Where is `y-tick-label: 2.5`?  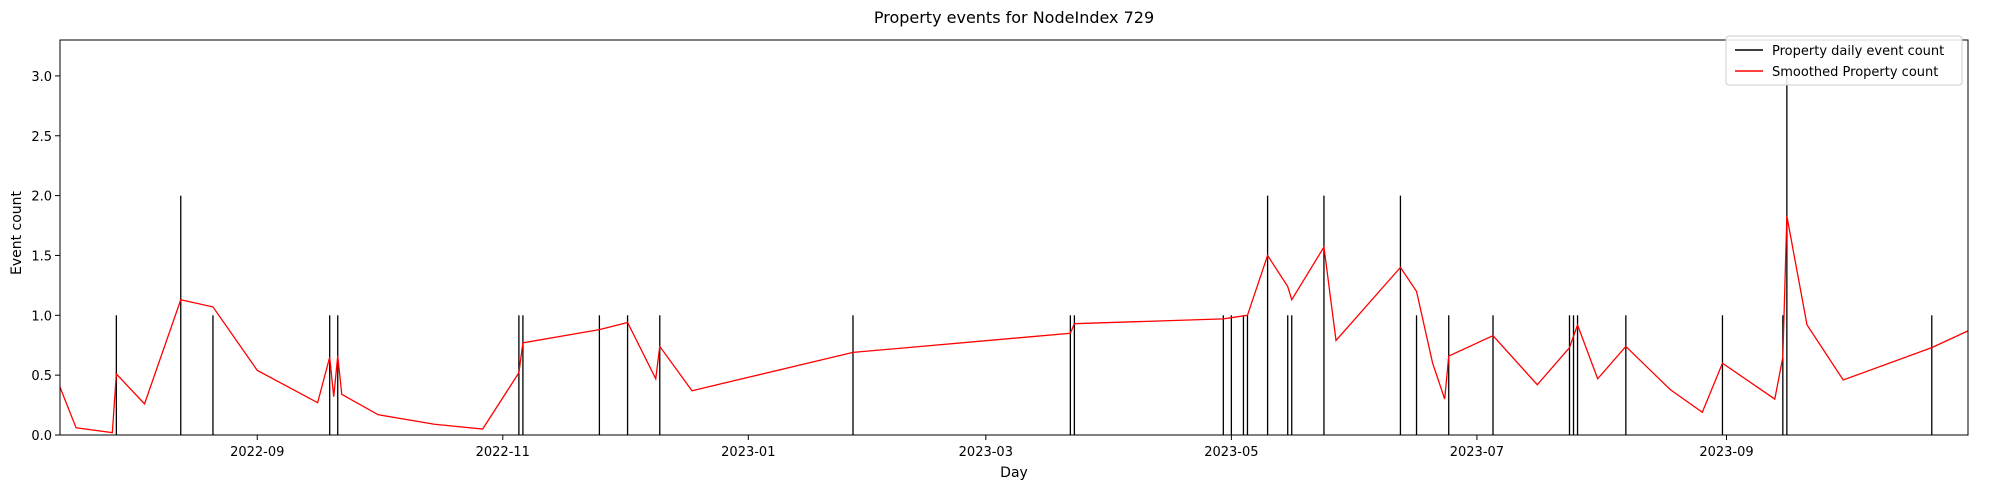 y-tick-label: 2.5 is located at coordinates (41, 137).